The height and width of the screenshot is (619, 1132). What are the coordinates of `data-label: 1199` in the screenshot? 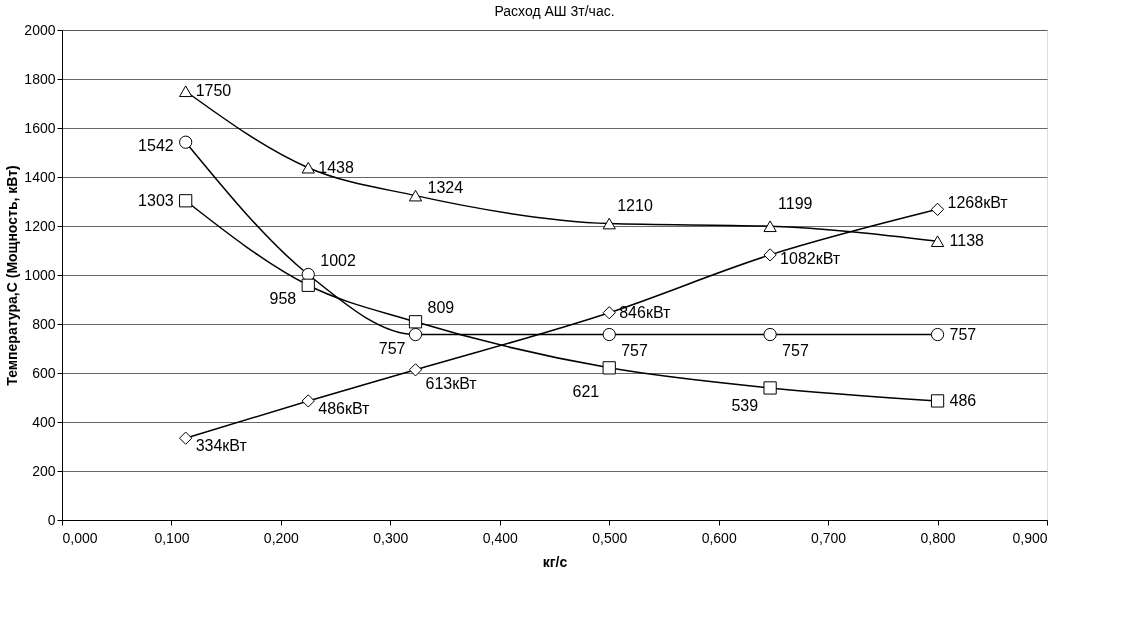 It's located at (795, 204).